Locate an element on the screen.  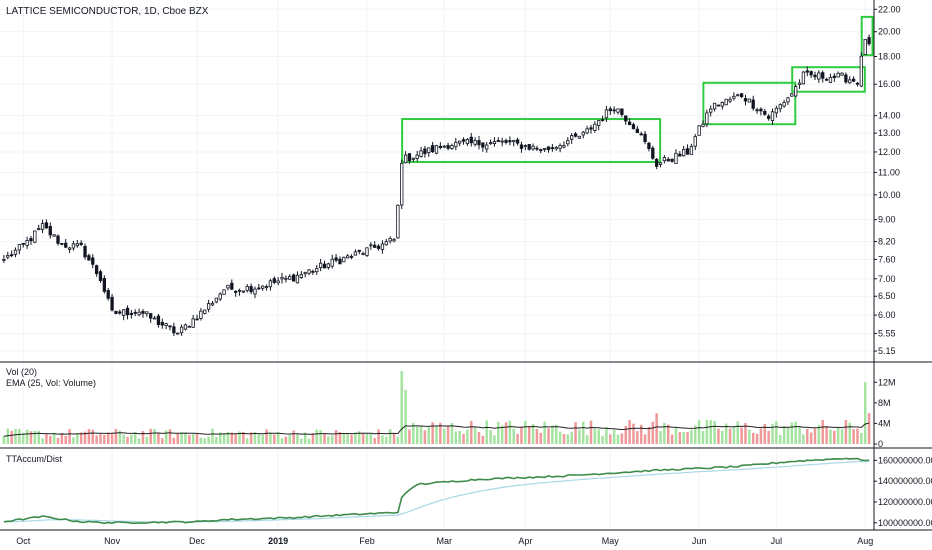
price-tick-label: 6.50 is located at coordinates (887, 296).